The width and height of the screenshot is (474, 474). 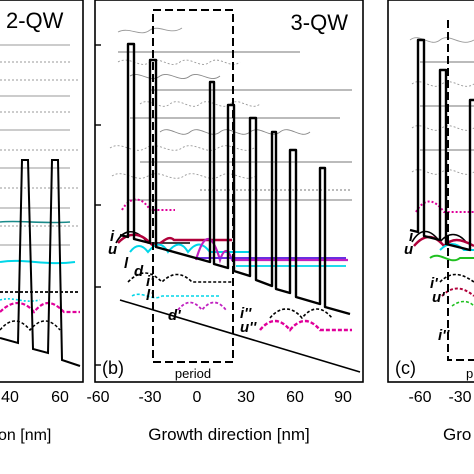 I want to click on panel-a-cyan-level, so click(x=38, y=262).